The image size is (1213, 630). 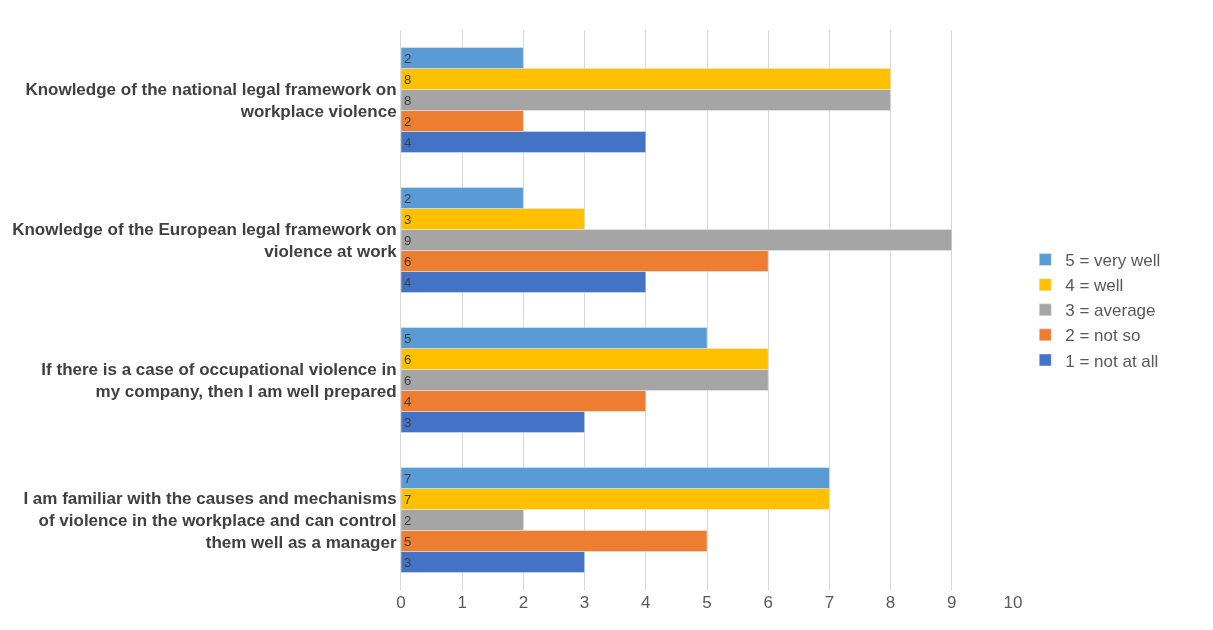 I want to click on legend-label: 3 = average, so click(x=1110, y=311).